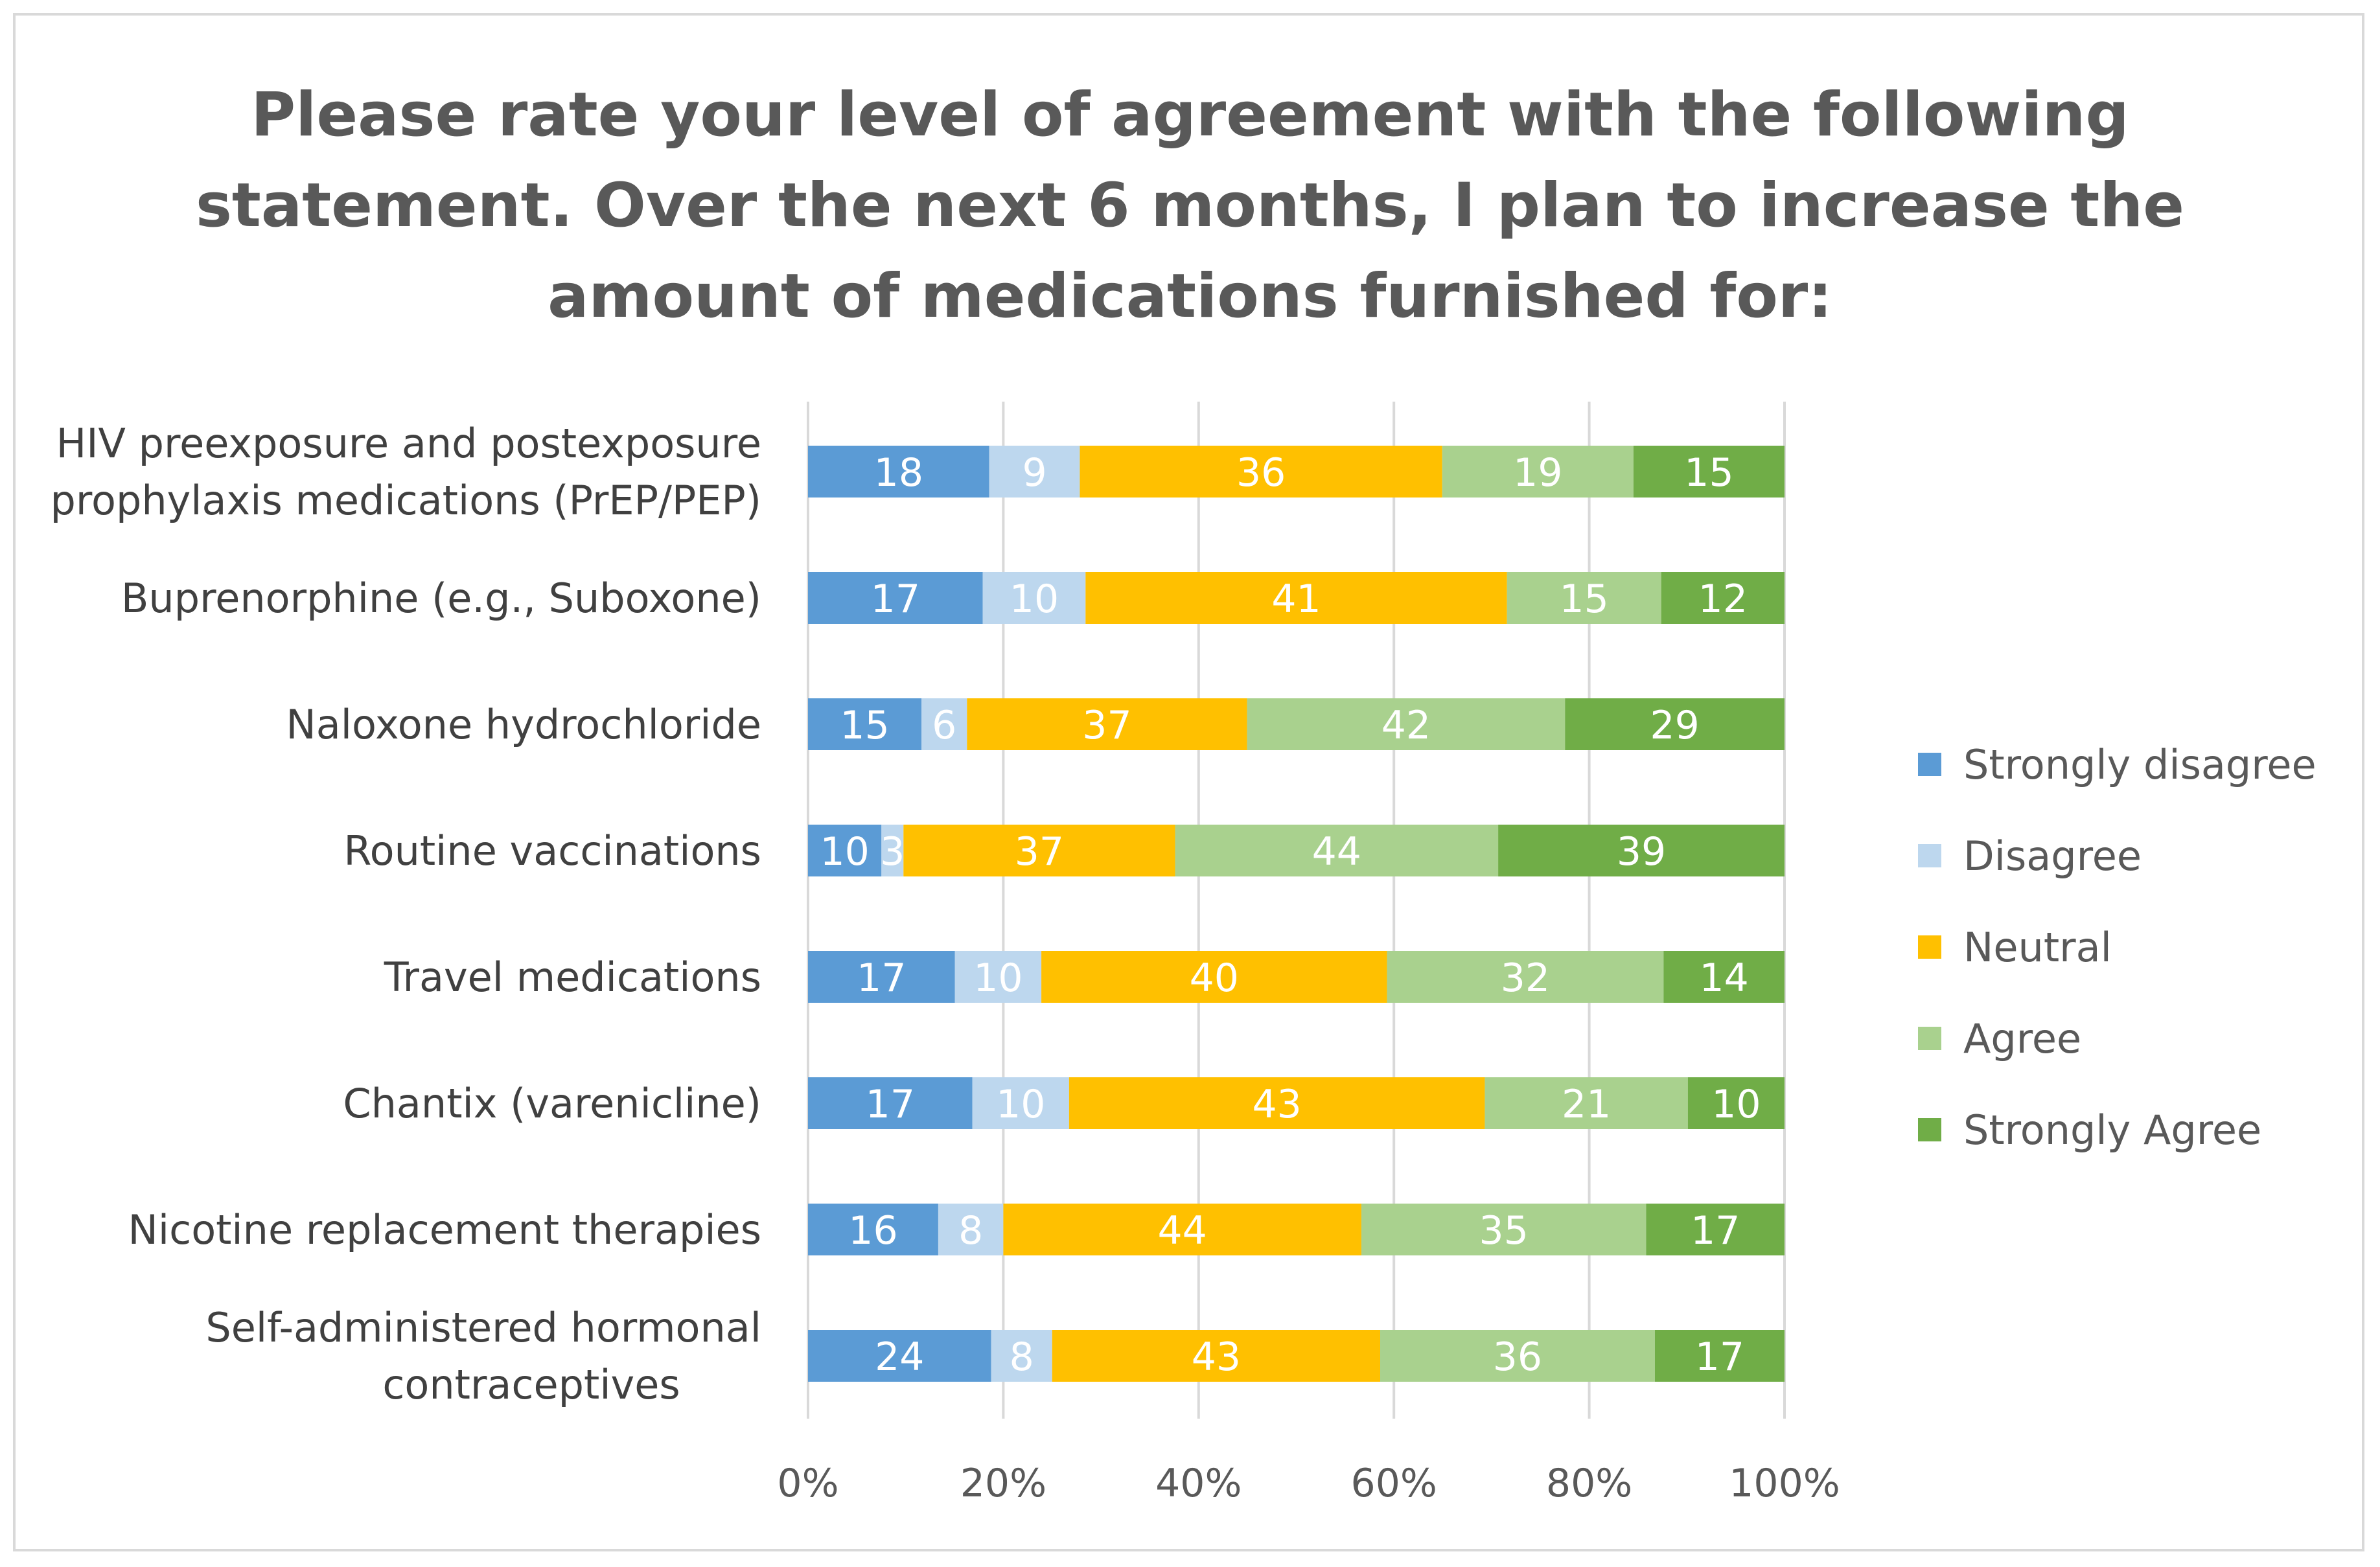 Image resolution: width=2380 pixels, height=1567 pixels. I want to click on legend-swatch-strongly-disagree, so click(1929, 764).